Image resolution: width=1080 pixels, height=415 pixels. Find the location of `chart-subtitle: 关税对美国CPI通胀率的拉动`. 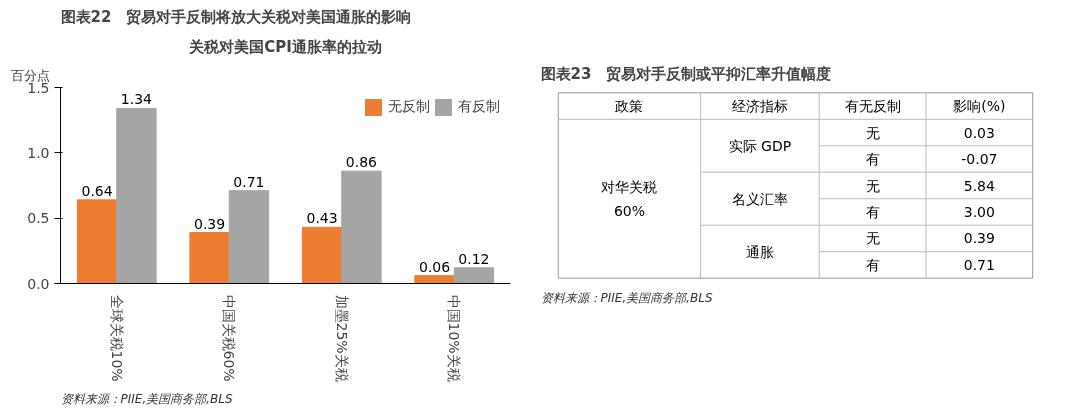

chart-subtitle: 关税对美国CPI通胀率的拉动 is located at coordinates (285, 46).